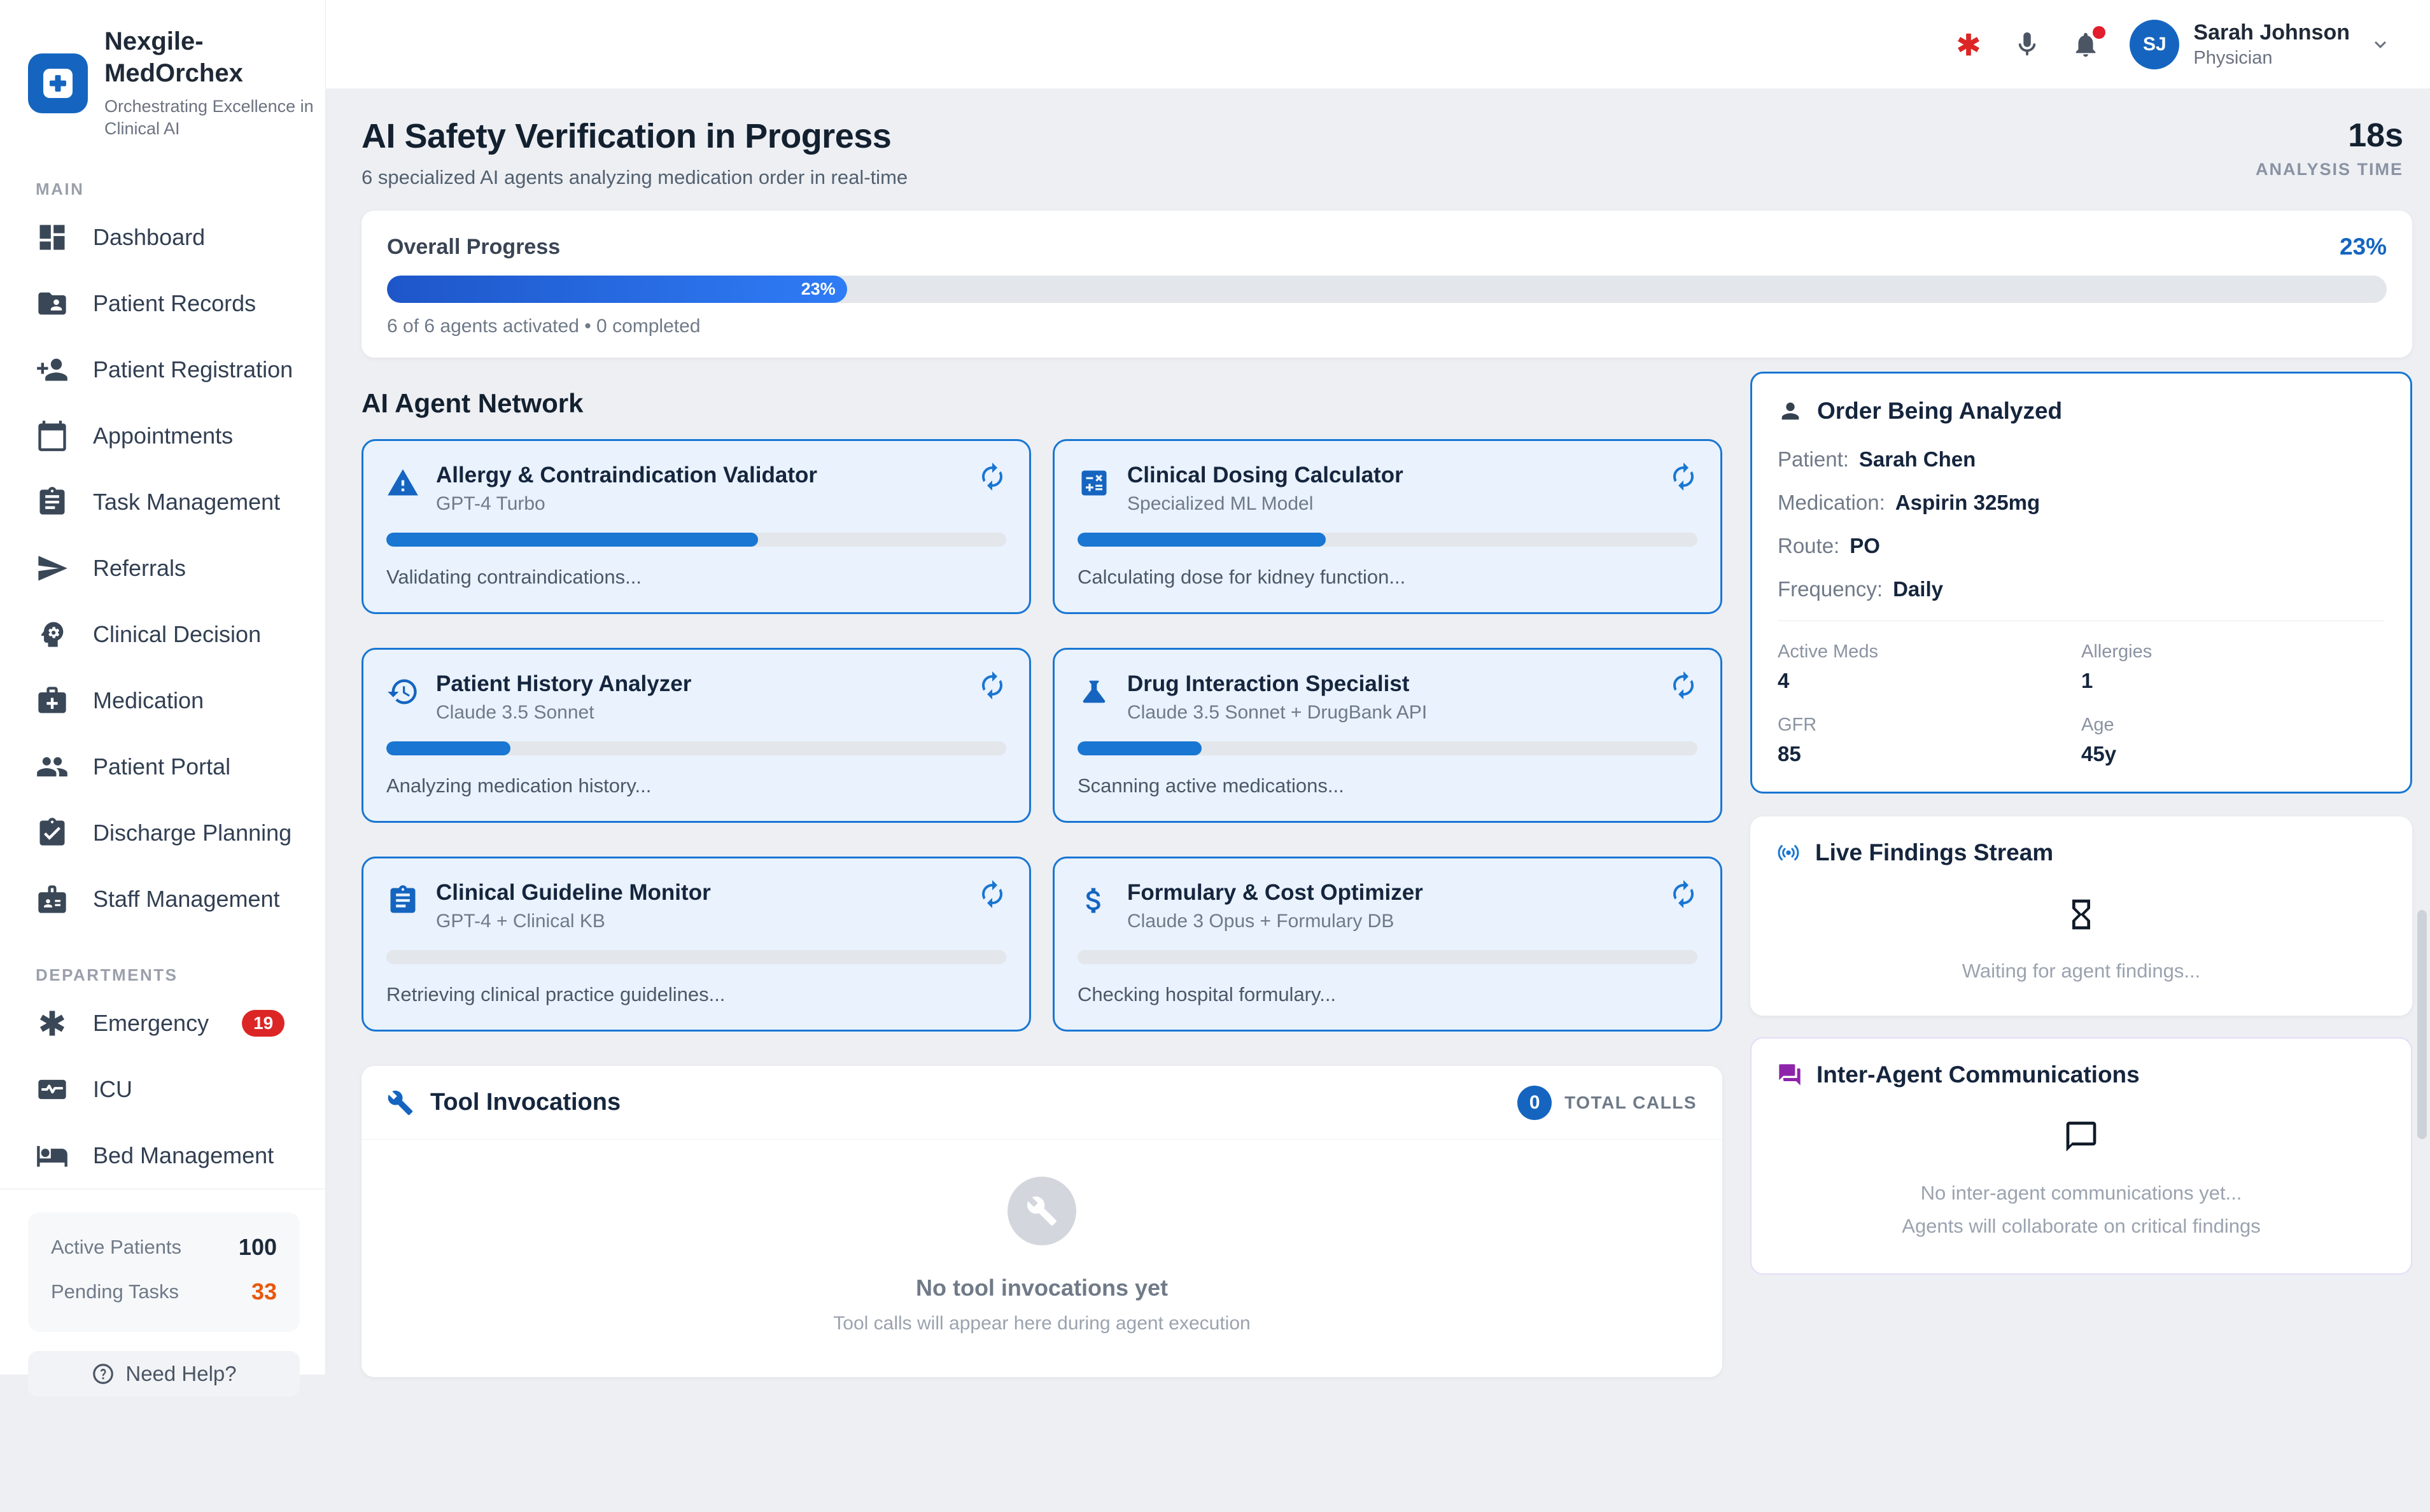 This screenshot has height=1512, width=2430. What do you see at coordinates (257, 1247) in the screenshot?
I see `stat-value: 100` at bounding box center [257, 1247].